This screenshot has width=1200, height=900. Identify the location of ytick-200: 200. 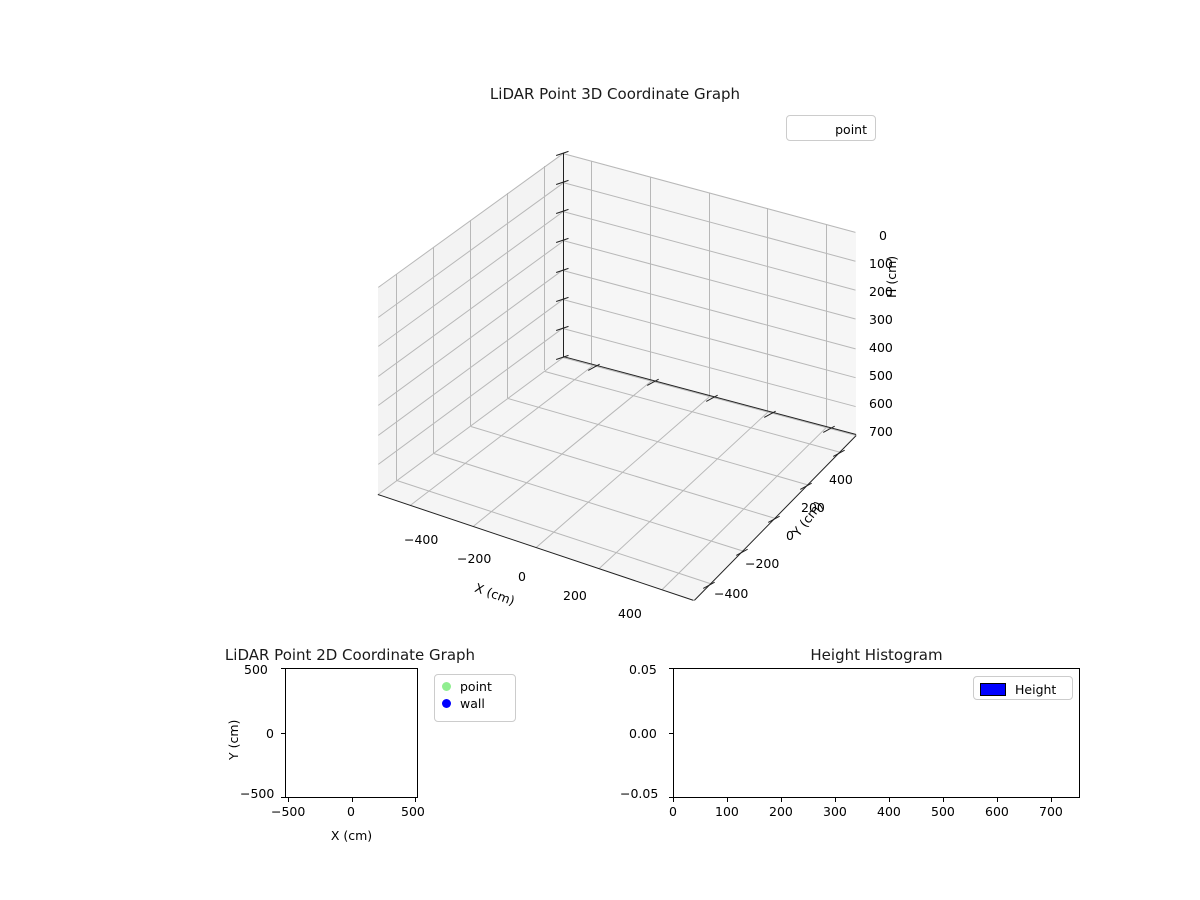
(813, 507).